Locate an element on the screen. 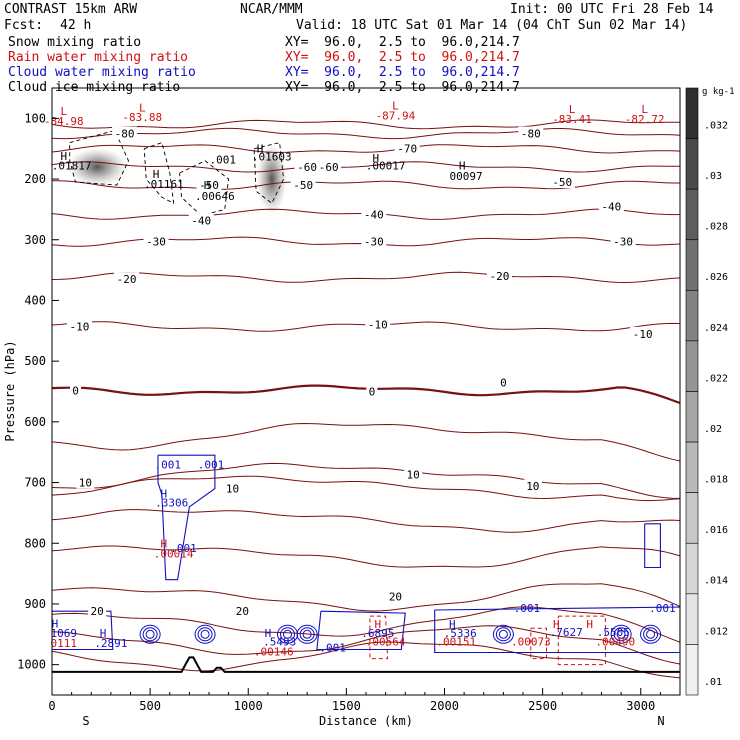 The width and height of the screenshot is (740, 740). colorbar-tick-label: .02 is located at coordinates (713, 429).